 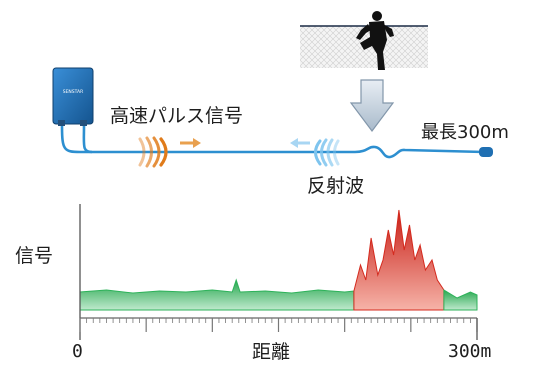 What do you see at coordinates (465, 132) in the screenshot?
I see `max-length-label: 最長300m` at bounding box center [465, 132].